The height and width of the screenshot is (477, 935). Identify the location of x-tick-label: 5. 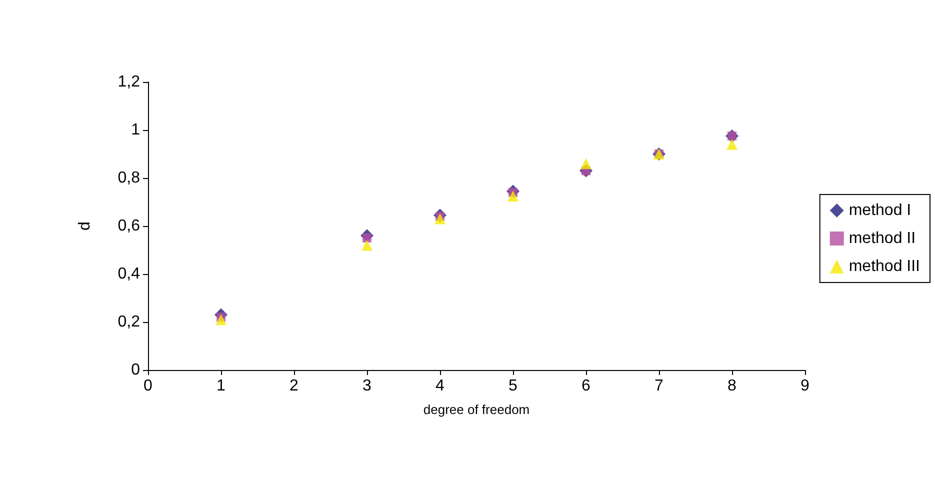
(513, 386).